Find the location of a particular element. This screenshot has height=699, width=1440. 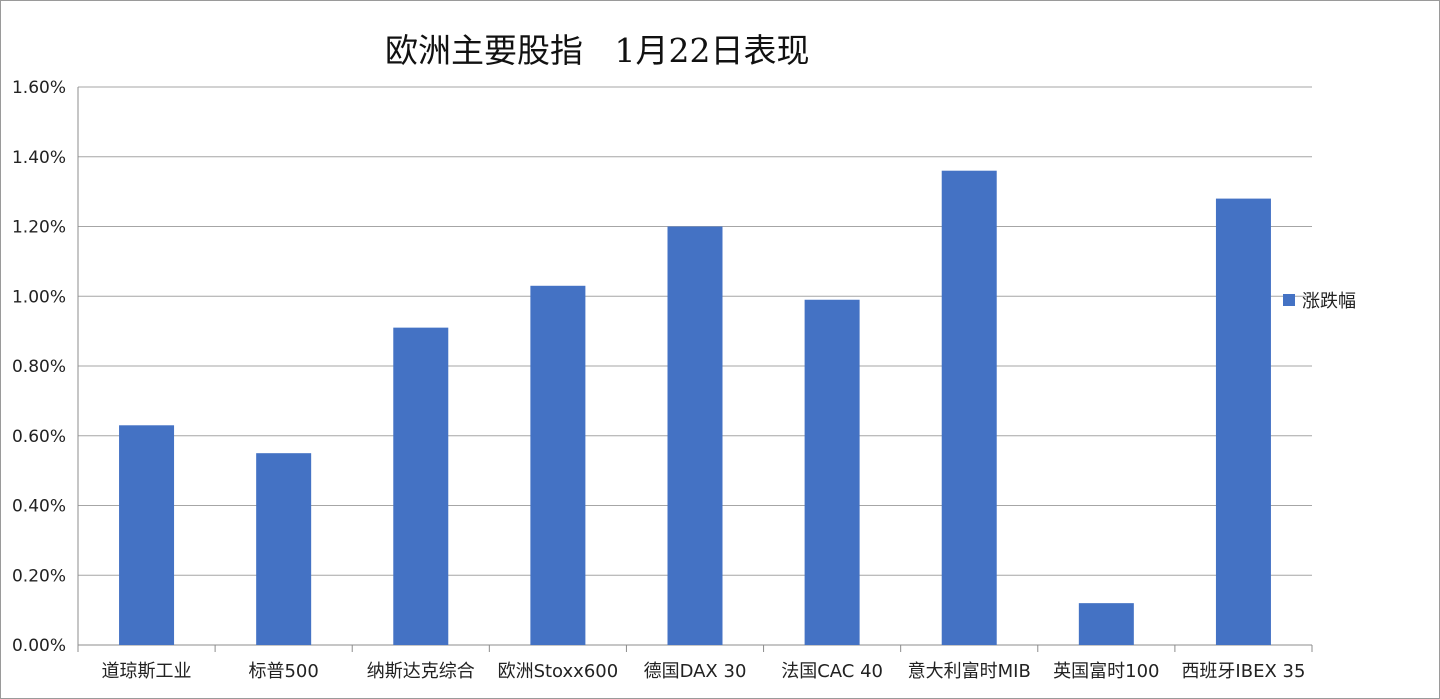

y-tick-label: 0.60% is located at coordinates (39, 437).